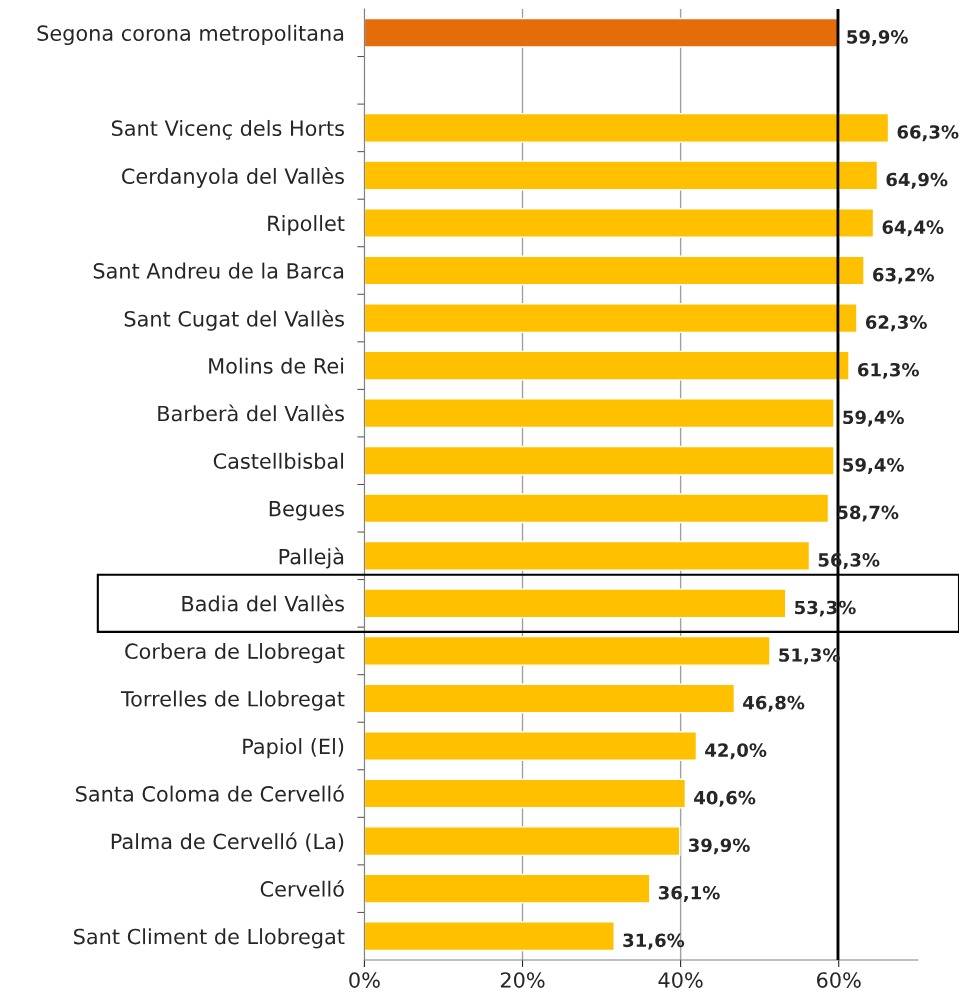 Image resolution: width=959 pixels, height=1001 pixels. What do you see at coordinates (877, 38) in the screenshot?
I see `data-label: 59,9%` at bounding box center [877, 38].